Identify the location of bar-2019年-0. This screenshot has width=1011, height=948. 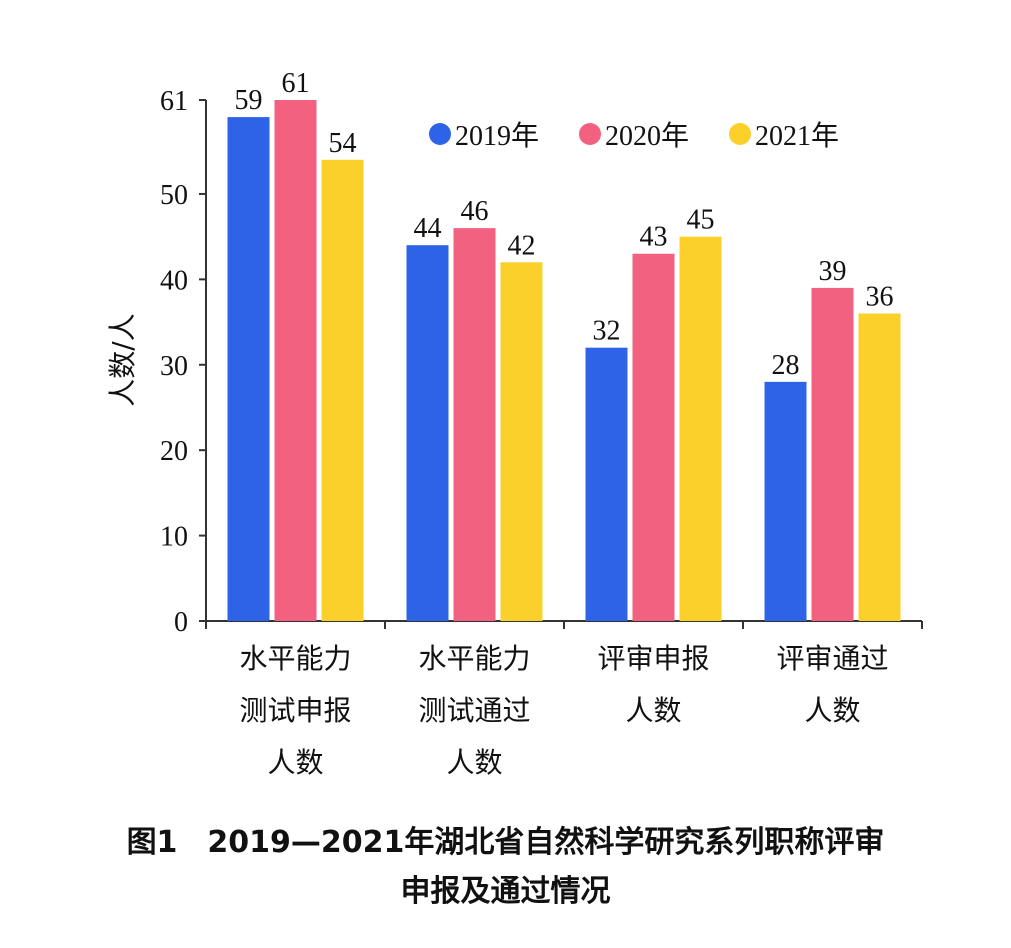
(248, 369).